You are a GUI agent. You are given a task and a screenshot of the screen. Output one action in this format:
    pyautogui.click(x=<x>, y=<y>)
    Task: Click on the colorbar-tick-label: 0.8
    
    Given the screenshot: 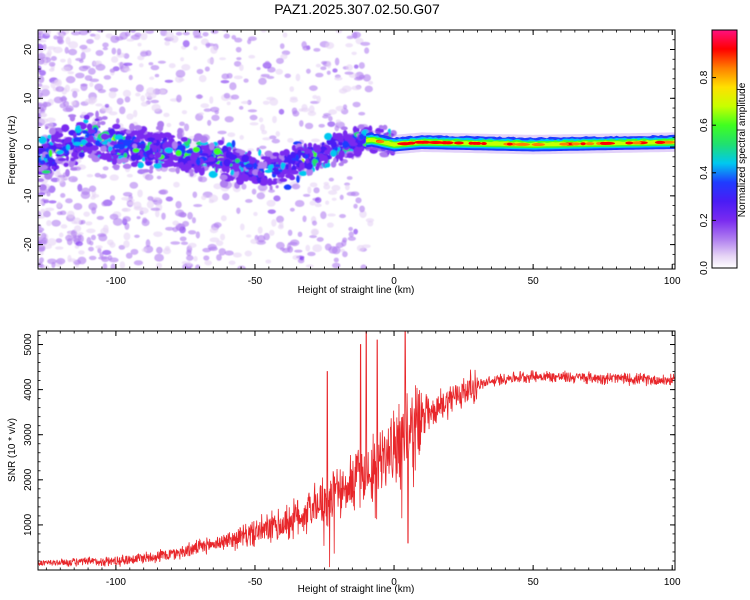 What is the action you would take?
    pyautogui.click(x=704, y=77)
    